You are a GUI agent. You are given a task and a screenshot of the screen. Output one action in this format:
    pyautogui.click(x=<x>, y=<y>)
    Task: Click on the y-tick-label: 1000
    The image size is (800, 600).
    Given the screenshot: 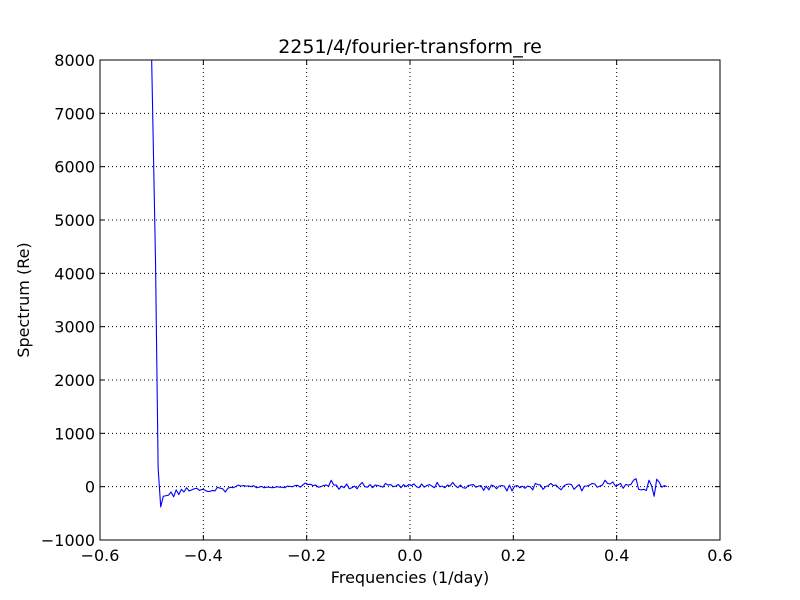 What is the action you would take?
    pyautogui.click(x=74, y=433)
    